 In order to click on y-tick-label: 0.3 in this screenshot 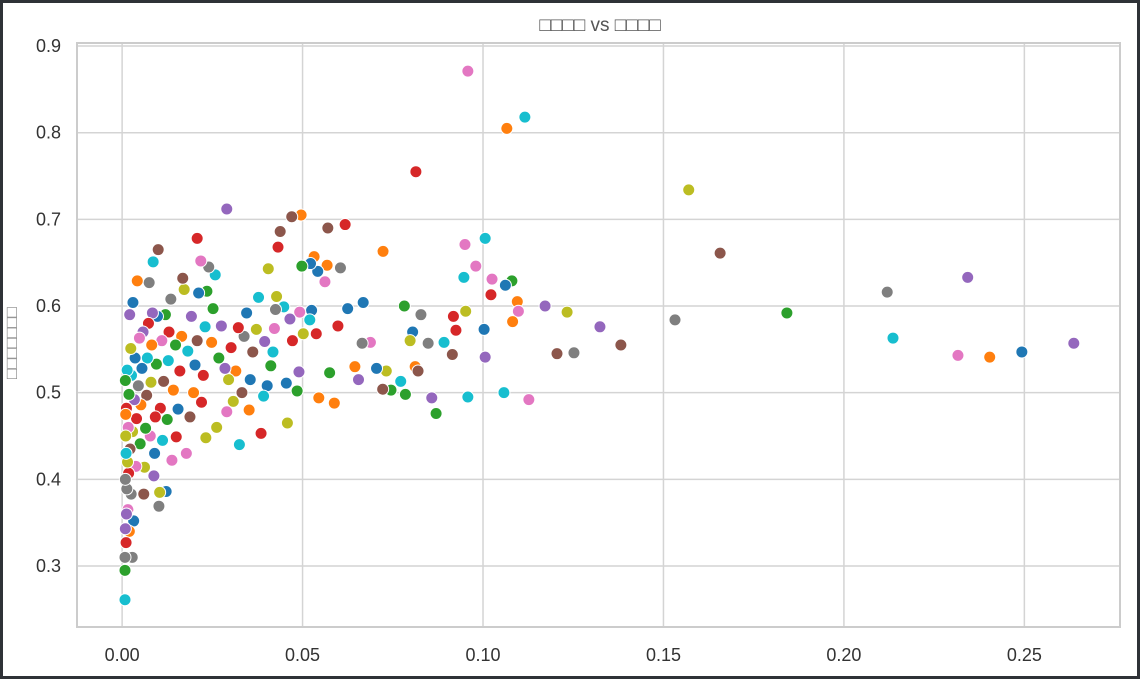, I will do `click(48, 566)`.